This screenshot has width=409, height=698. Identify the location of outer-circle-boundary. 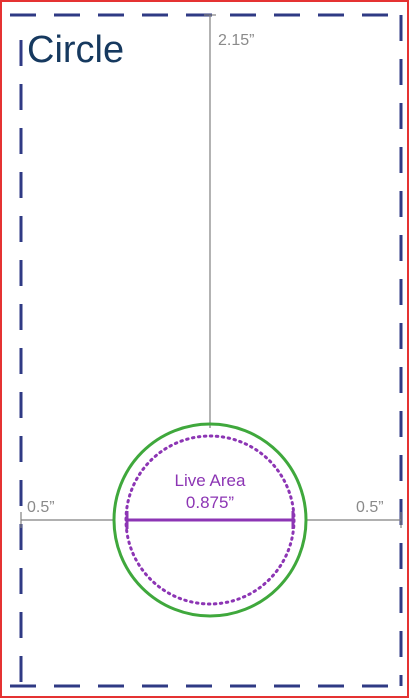
(210, 520).